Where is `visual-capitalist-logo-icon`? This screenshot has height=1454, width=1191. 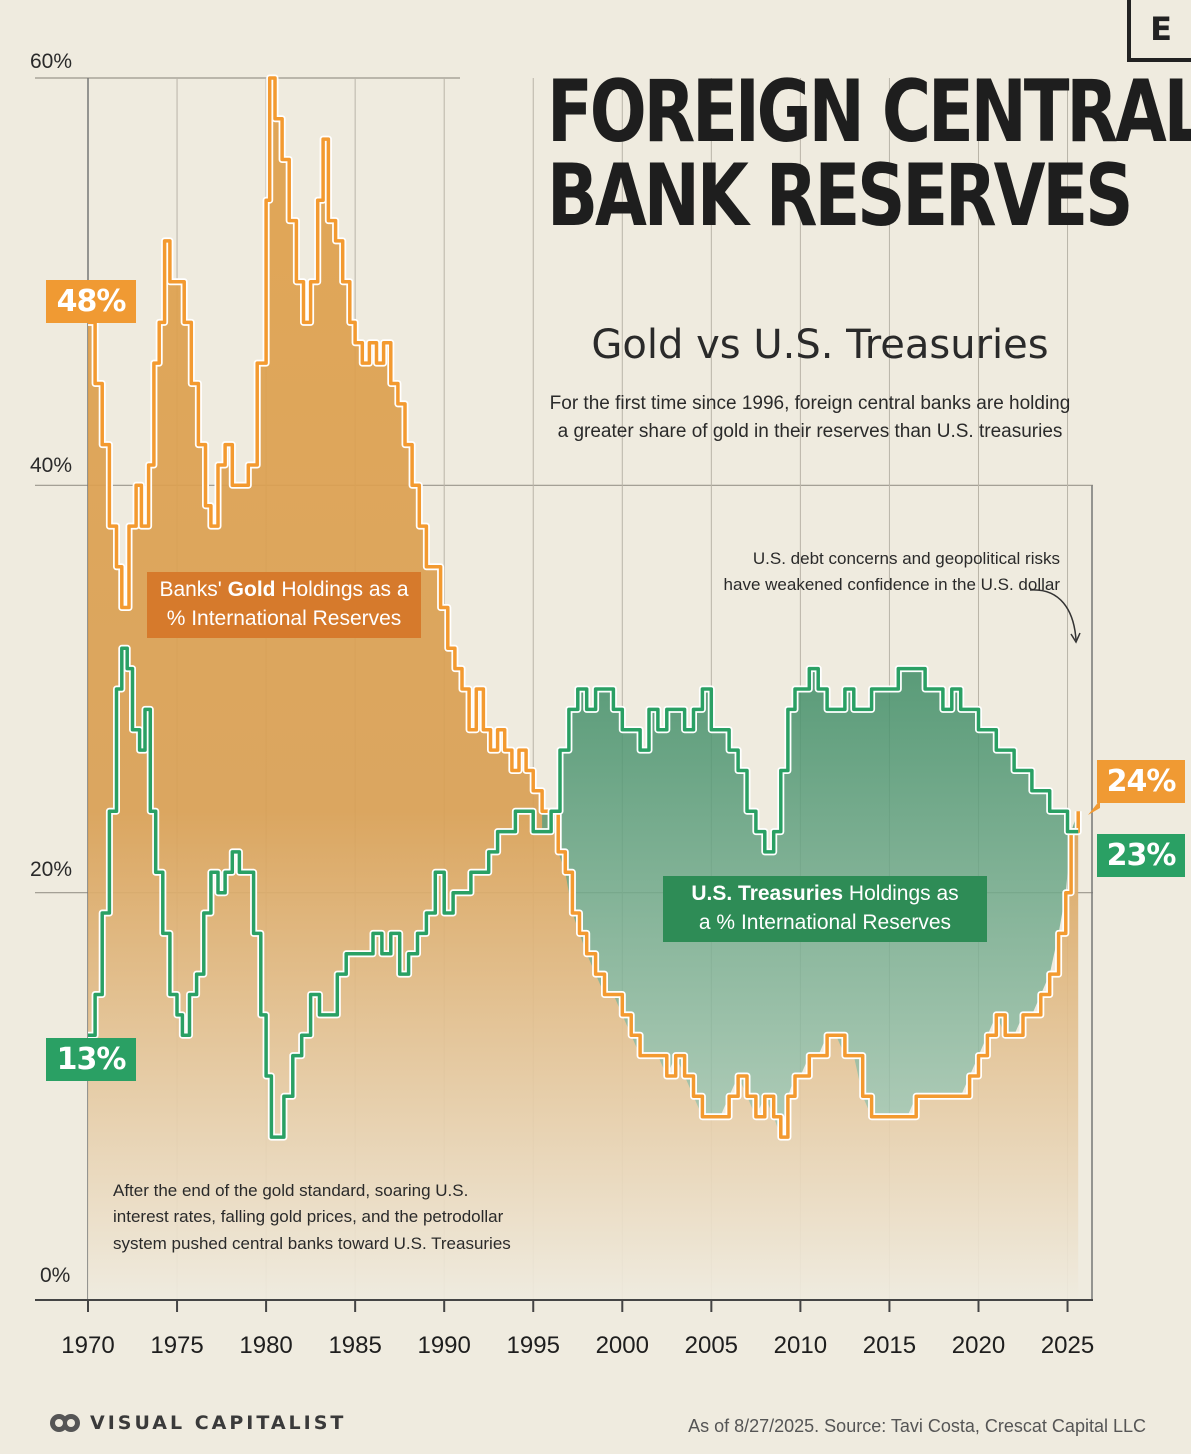 visual-capitalist-logo-icon is located at coordinates (65, 1423).